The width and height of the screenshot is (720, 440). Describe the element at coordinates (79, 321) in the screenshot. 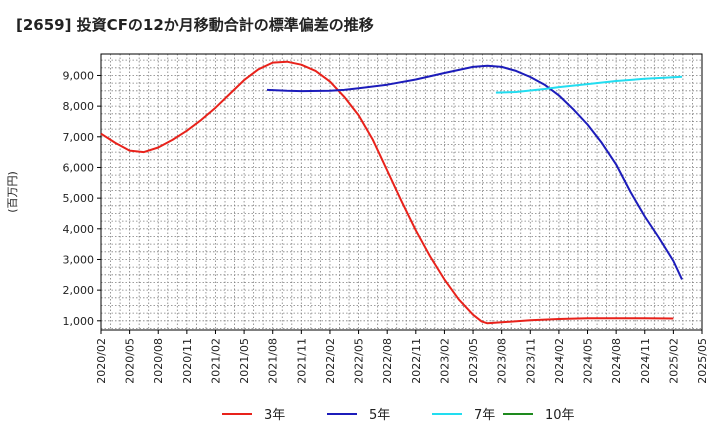

I see `y-tick-label: 1,000` at that location.